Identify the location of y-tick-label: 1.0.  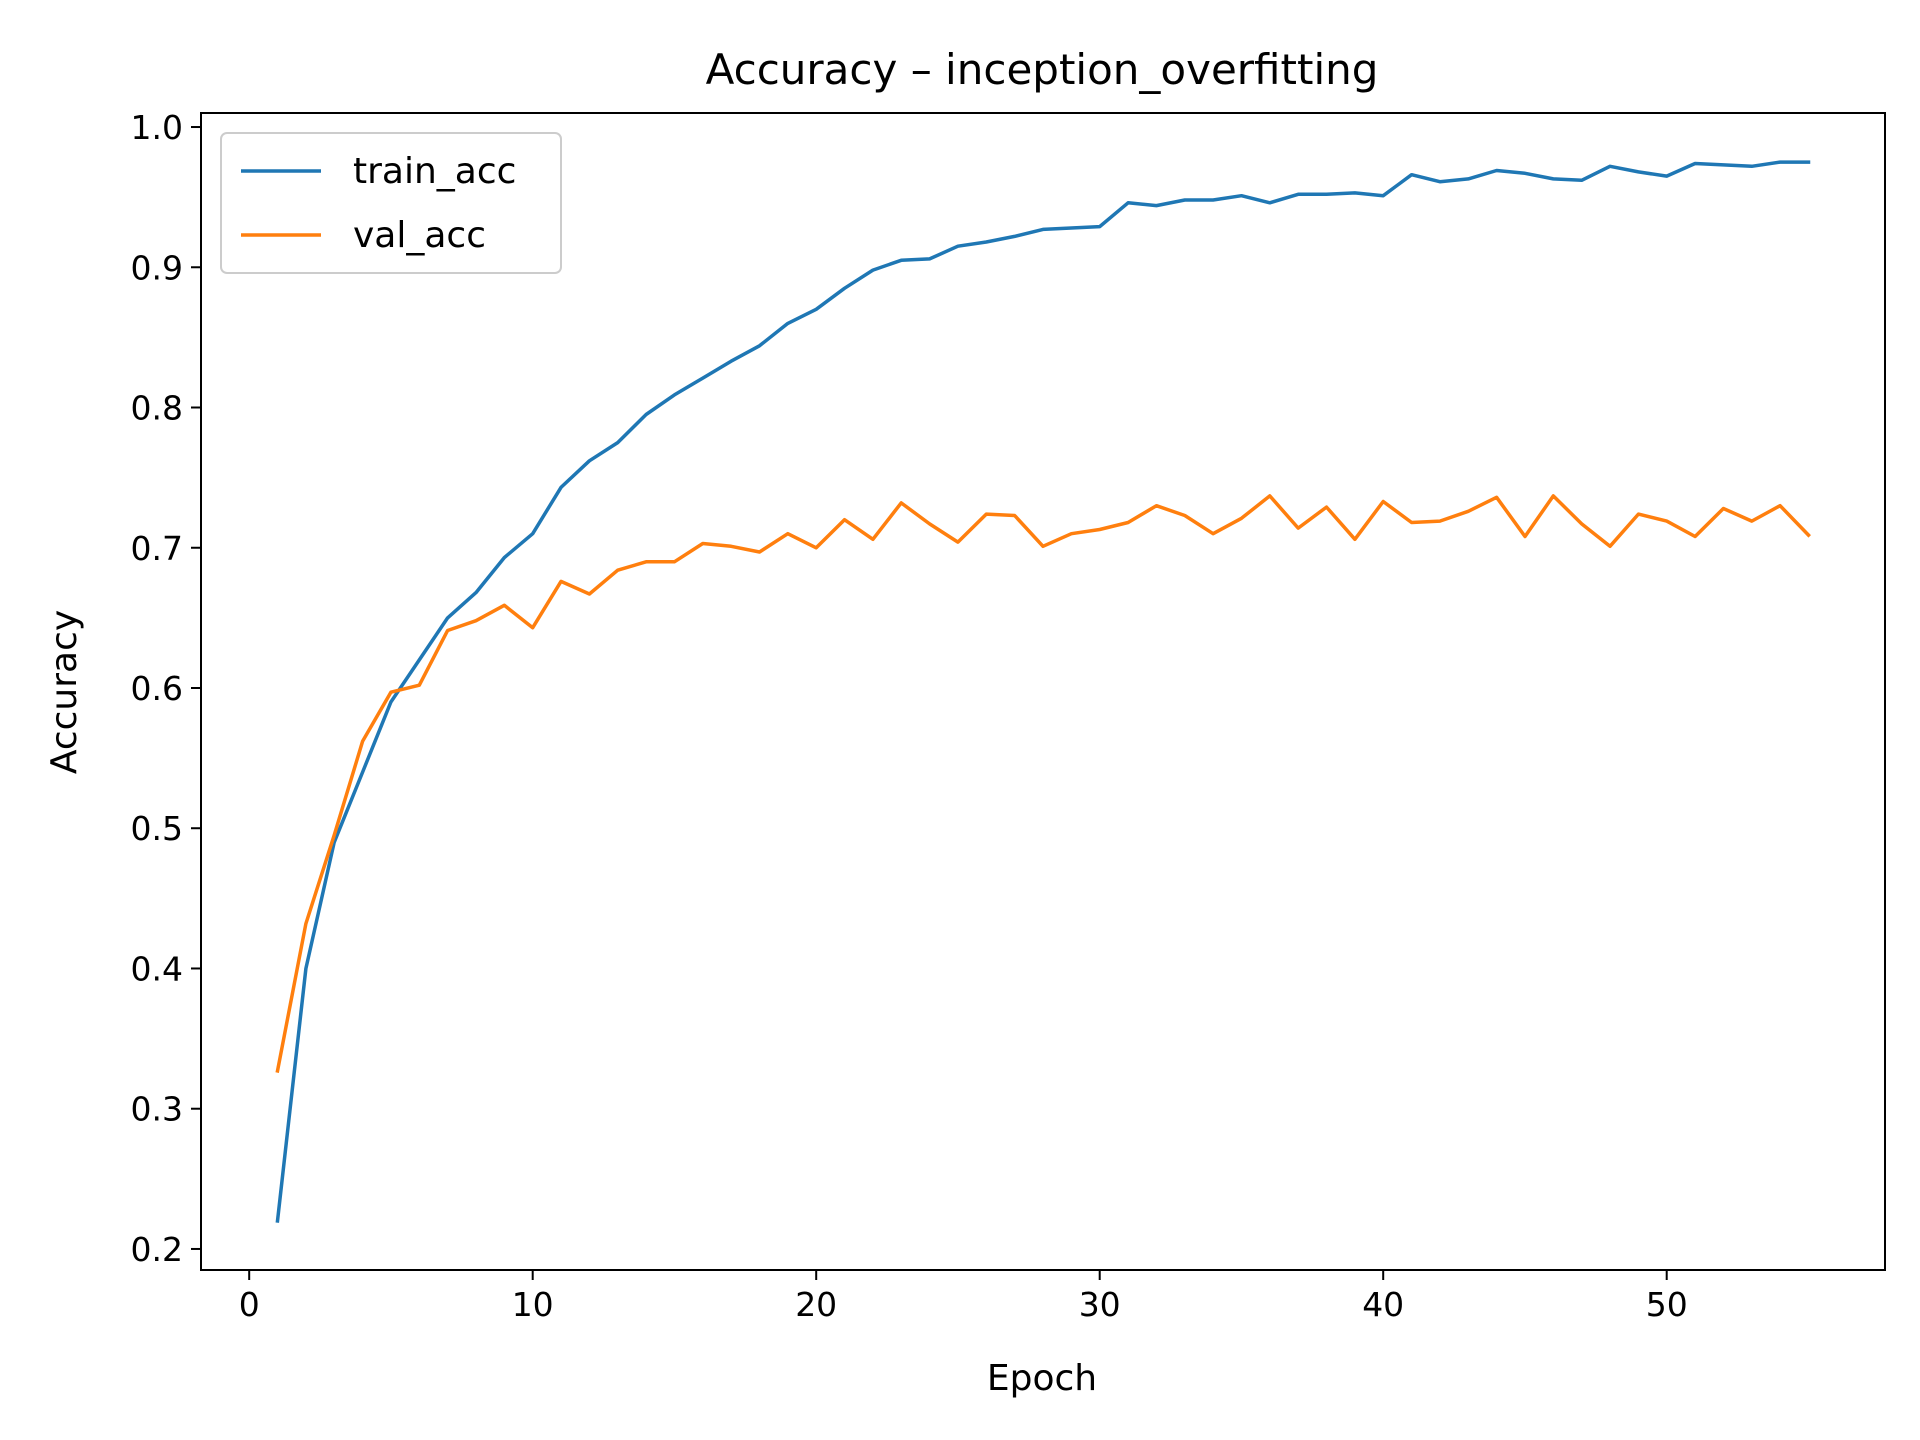
(157, 127).